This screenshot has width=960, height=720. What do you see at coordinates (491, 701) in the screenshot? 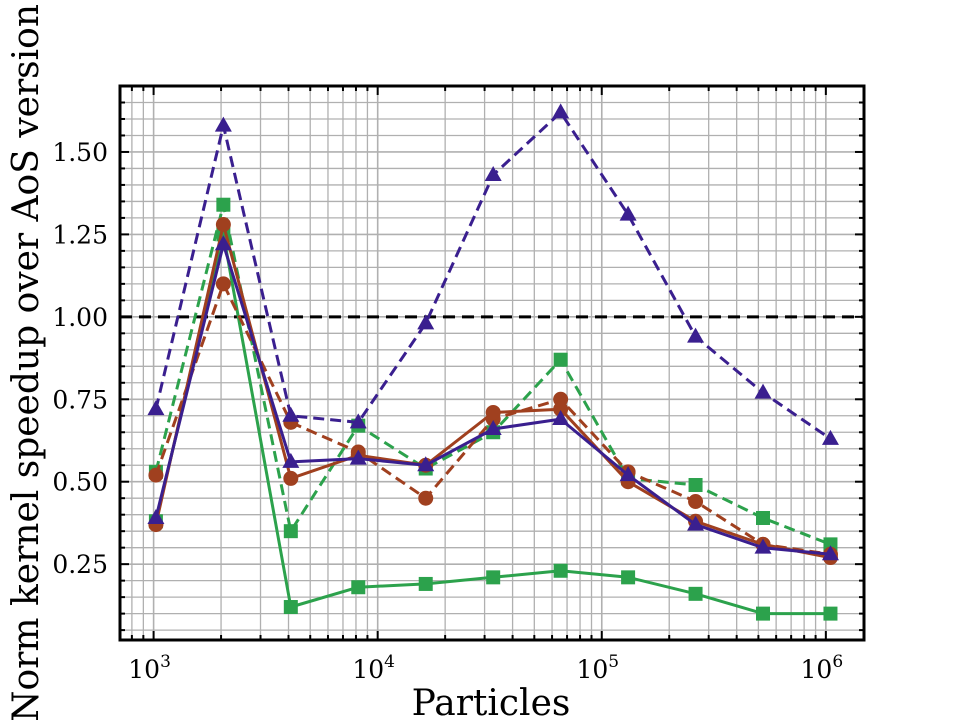
I see `x-axis-title: Particles` at bounding box center [491, 701].